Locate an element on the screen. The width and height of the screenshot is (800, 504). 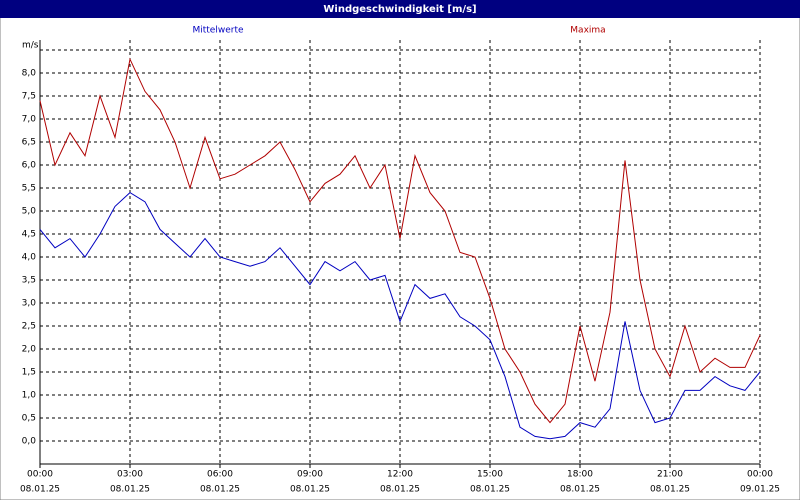
y-tick-label: 4,0 is located at coordinates (29, 258).